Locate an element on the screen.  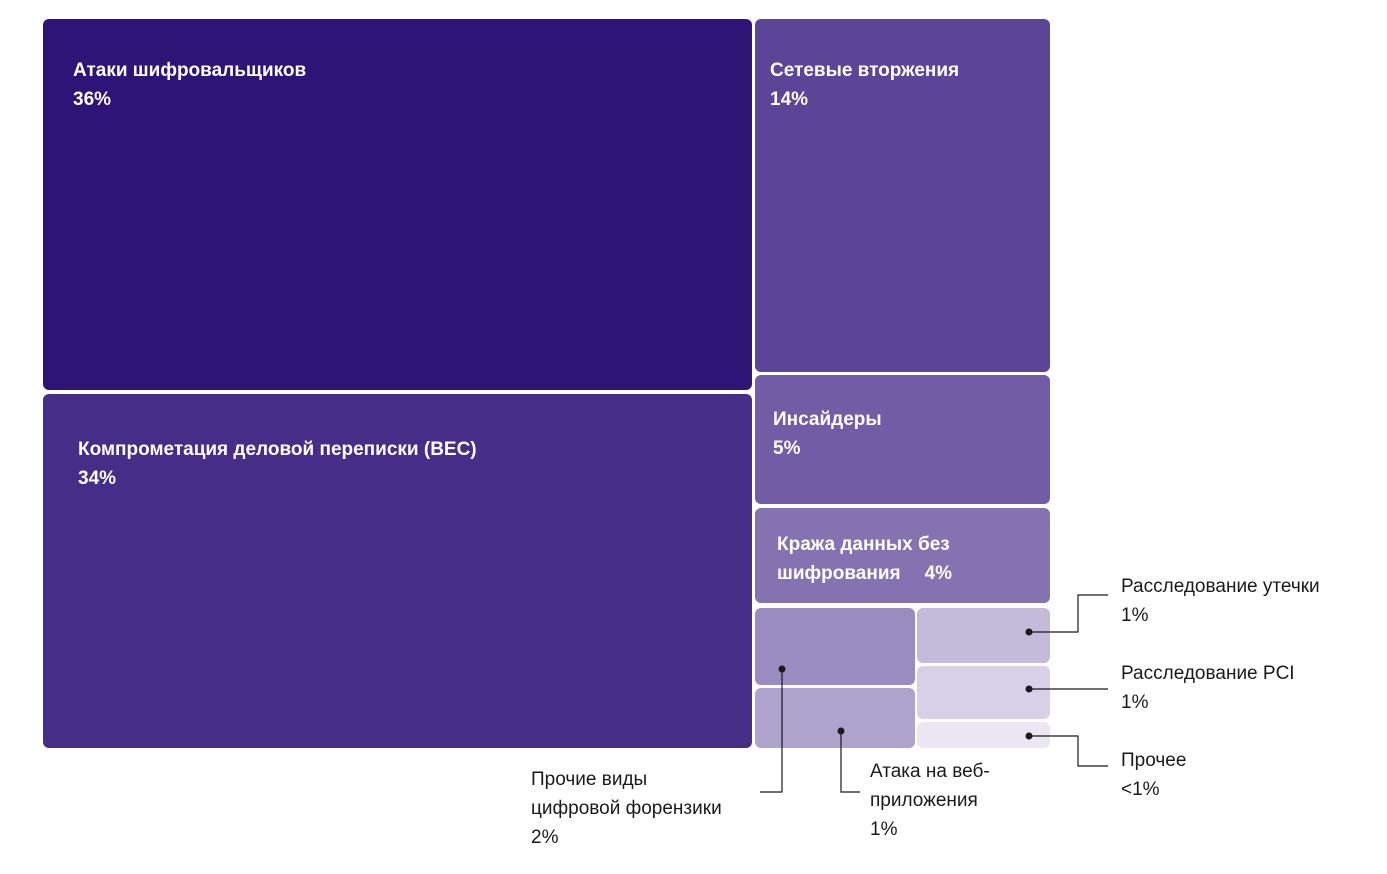
leader-line-other is located at coordinates (1068, 751).